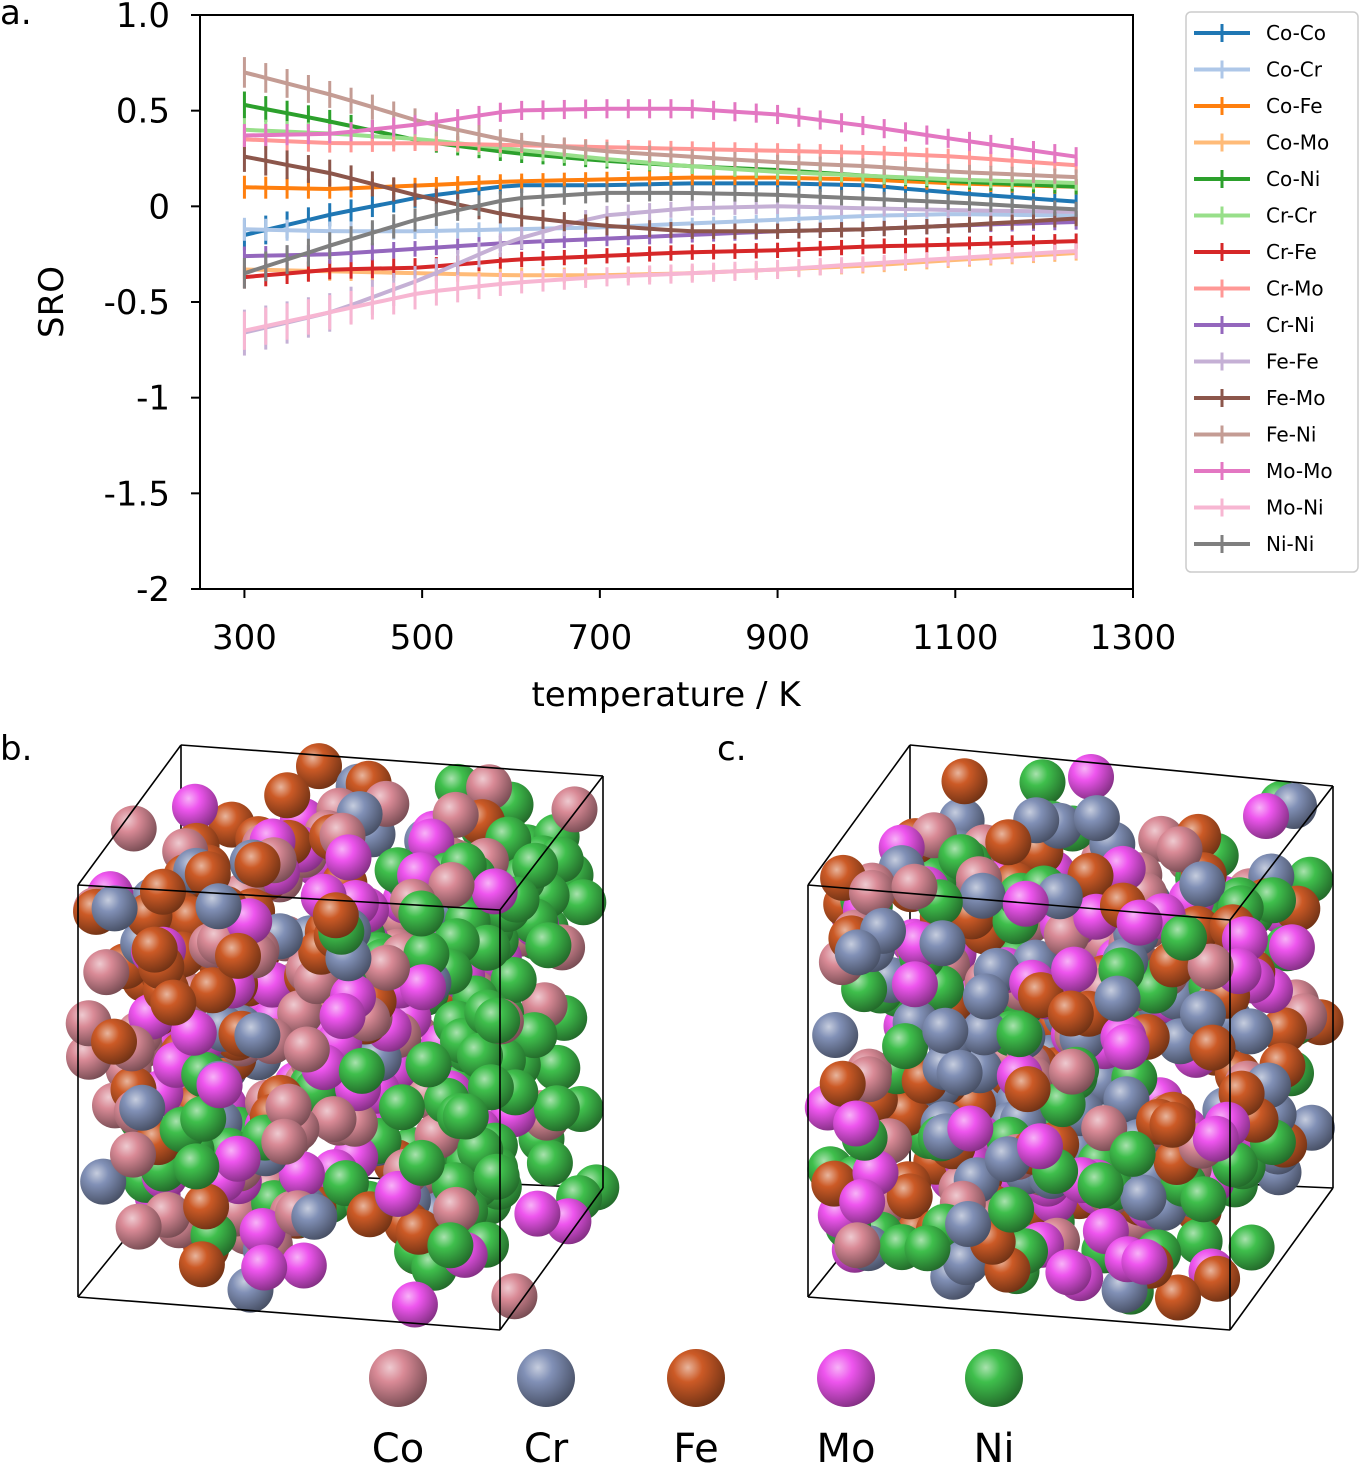 The width and height of the screenshot is (1362, 1472). What do you see at coordinates (1260, 33) in the screenshot?
I see `legend-entry: Co-Co` at bounding box center [1260, 33].